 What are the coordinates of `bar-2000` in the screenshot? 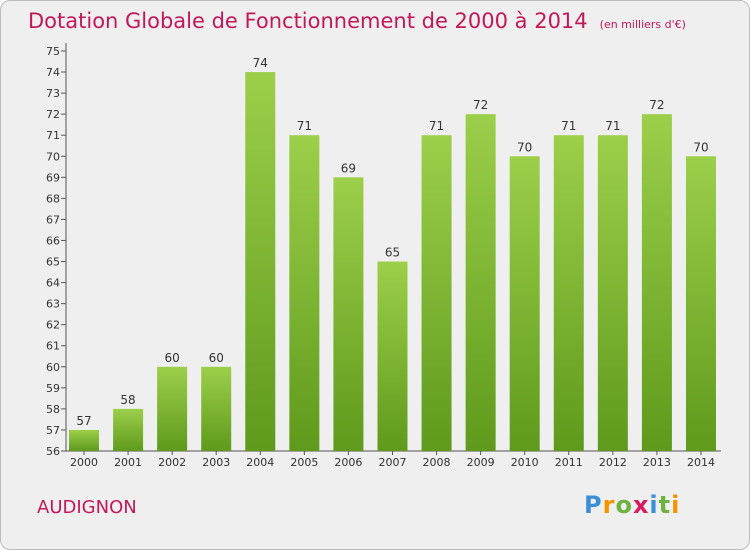 It's located at (84, 440).